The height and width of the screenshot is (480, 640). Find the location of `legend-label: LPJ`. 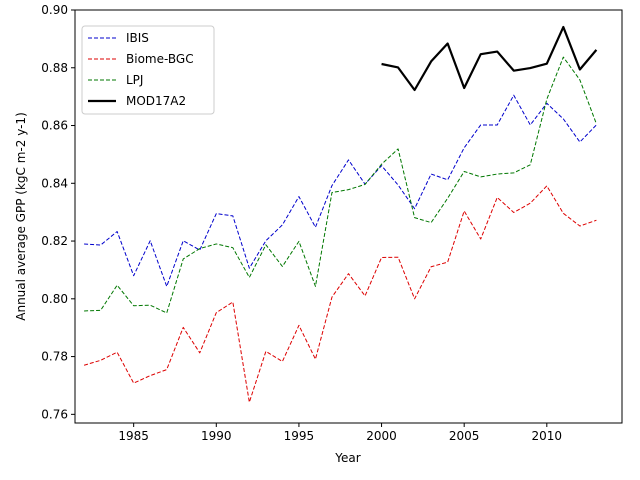

legend-label: LPJ is located at coordinates (134, 80).